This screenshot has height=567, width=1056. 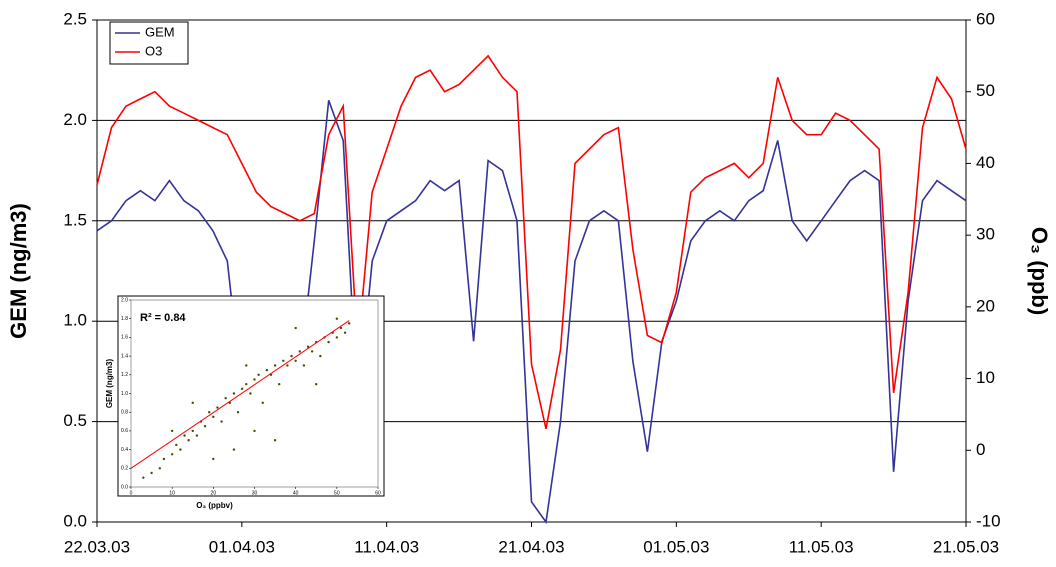 What do you see at coordinates (124, 431) in the screenshot?
I see `inset-y-tick-label: 0.6` at bounding box center [124, 431].